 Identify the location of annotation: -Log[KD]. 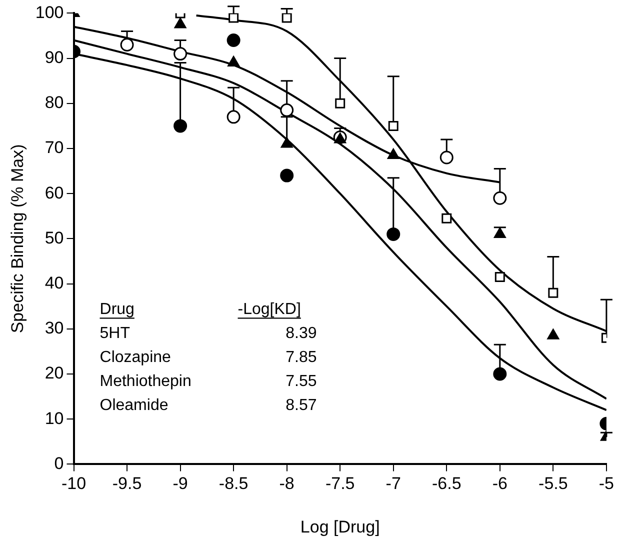
(269, 309).